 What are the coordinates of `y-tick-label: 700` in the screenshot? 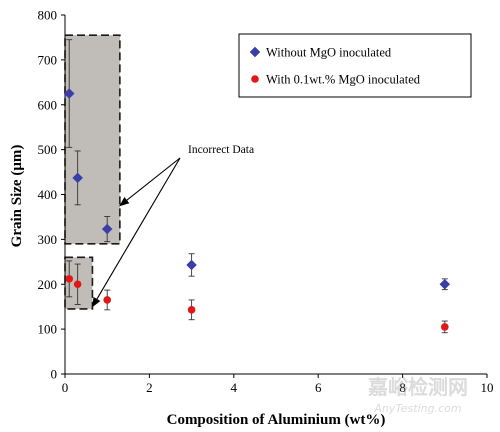 It's located at (48, 59).